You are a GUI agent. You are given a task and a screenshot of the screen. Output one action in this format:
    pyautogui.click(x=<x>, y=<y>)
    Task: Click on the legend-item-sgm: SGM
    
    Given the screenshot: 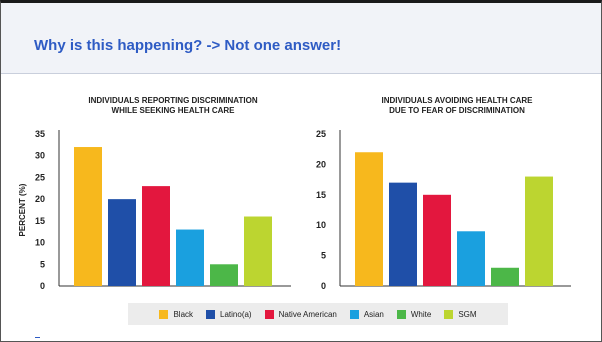 What is the action you would take?
    pyautogui.click(x=460, y=314)
    